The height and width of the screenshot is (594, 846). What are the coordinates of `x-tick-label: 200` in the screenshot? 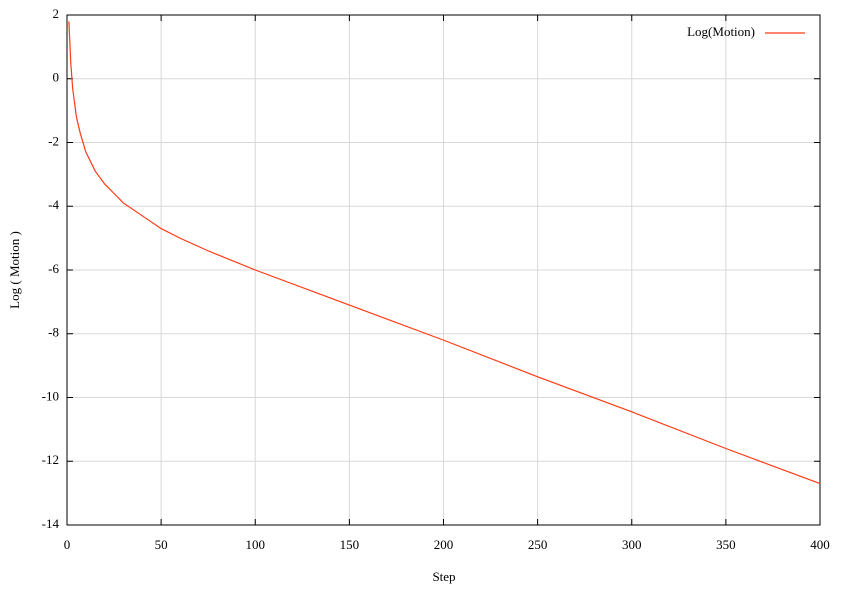 It's located at (444, 544).